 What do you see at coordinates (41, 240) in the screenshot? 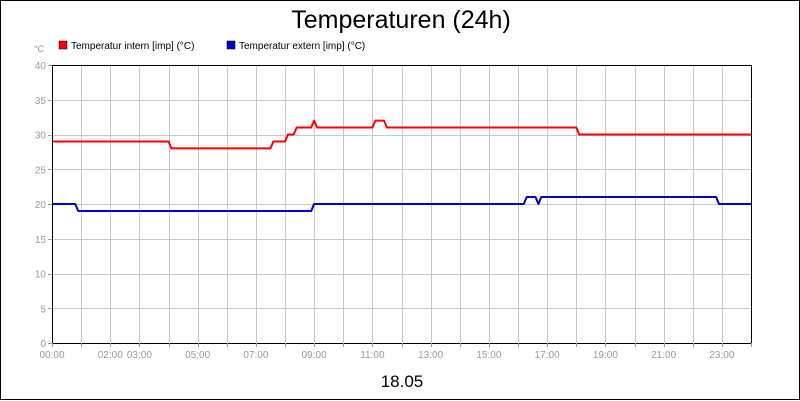
I see `y-tick-label: 15` at bounding box center [41, 240].